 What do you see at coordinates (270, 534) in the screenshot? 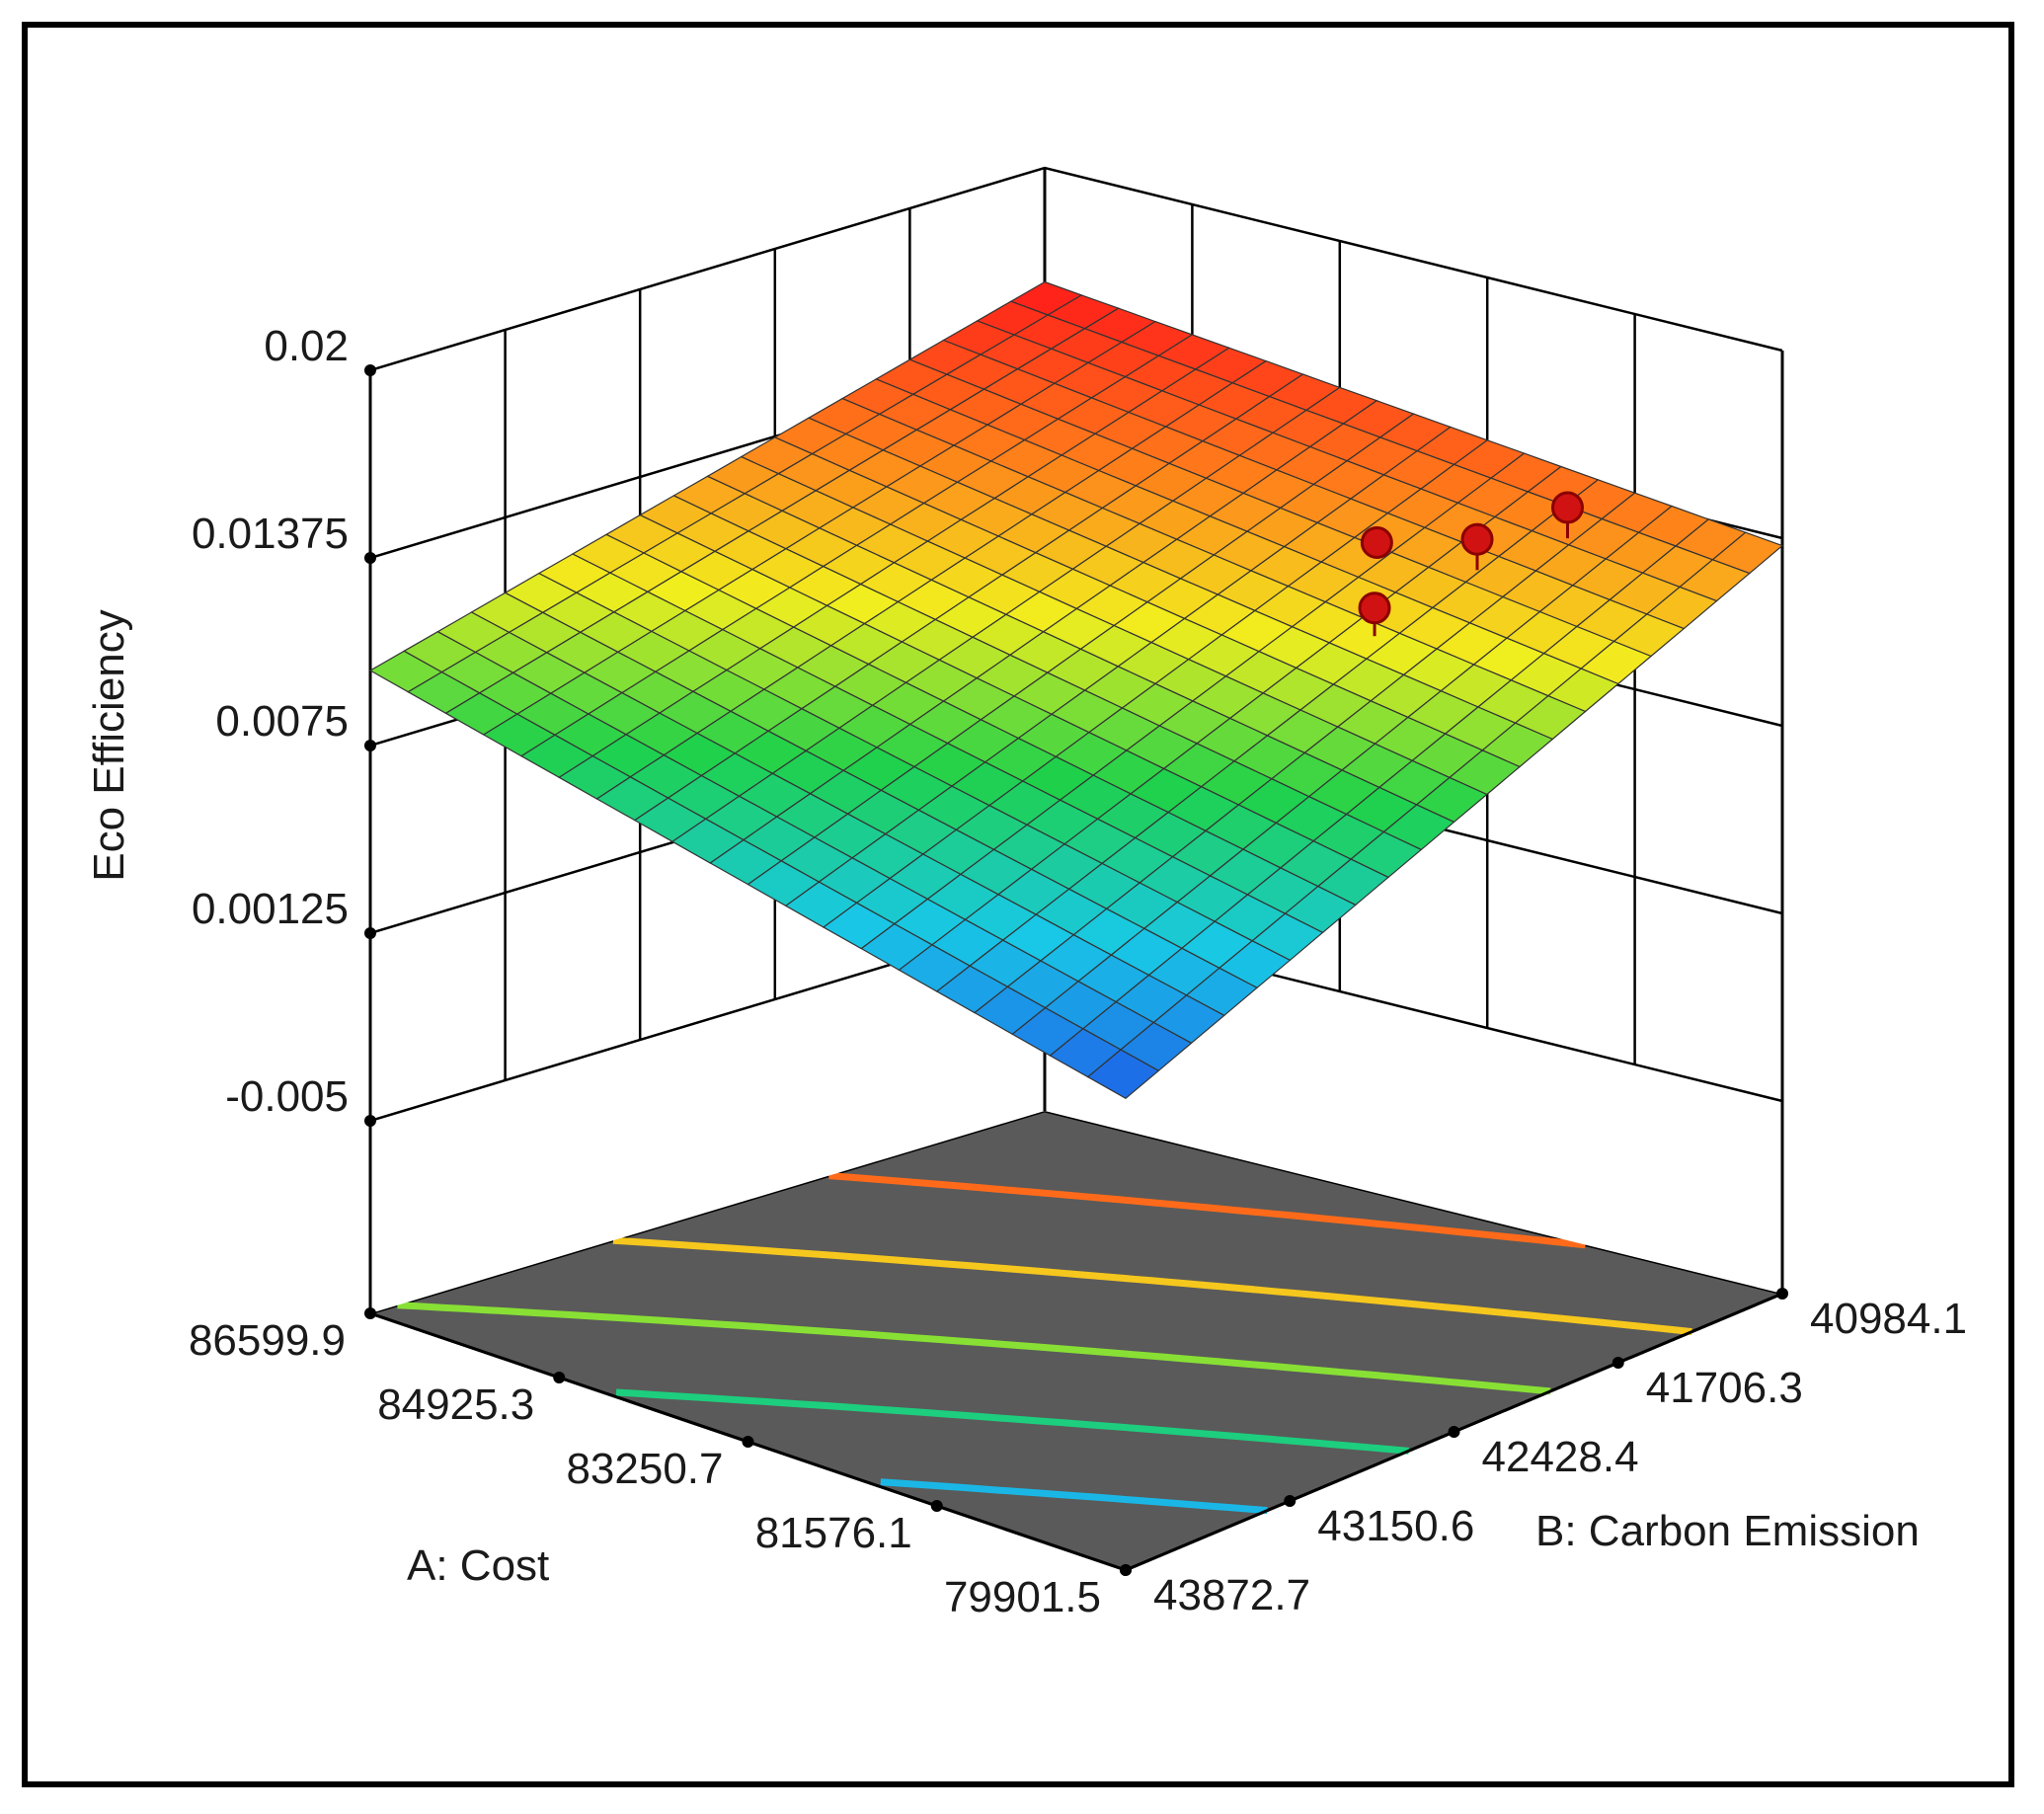
I see `z-tick-label: 0.01375` at bounding box center [270, 534].